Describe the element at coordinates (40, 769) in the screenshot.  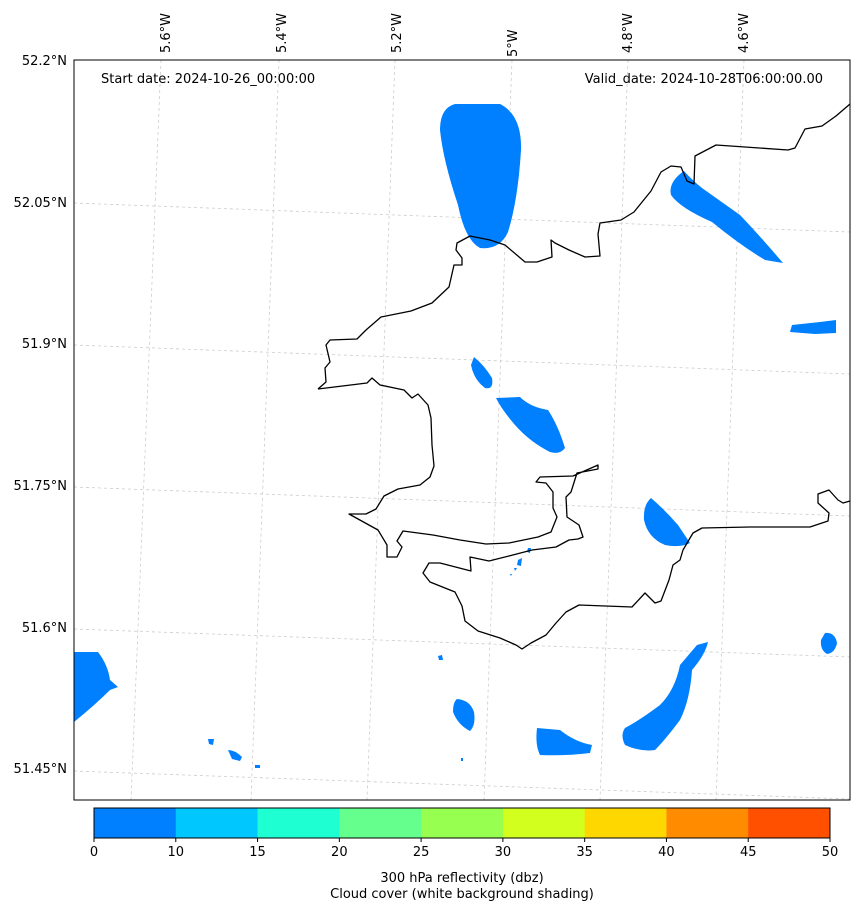
I see `lat-label: 51.45°N` at that location.